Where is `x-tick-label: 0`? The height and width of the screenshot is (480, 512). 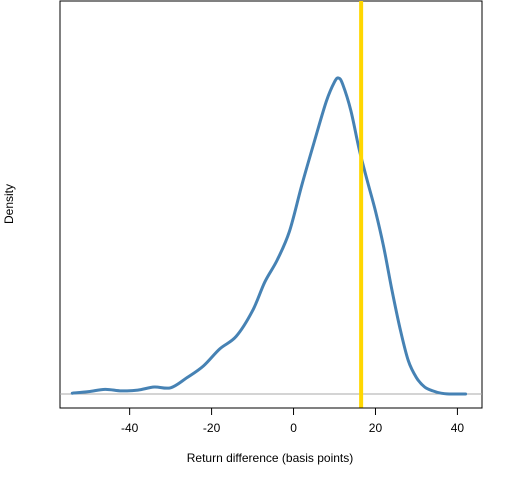 x-tick-label: 0 is located at coordinates (293, 428).